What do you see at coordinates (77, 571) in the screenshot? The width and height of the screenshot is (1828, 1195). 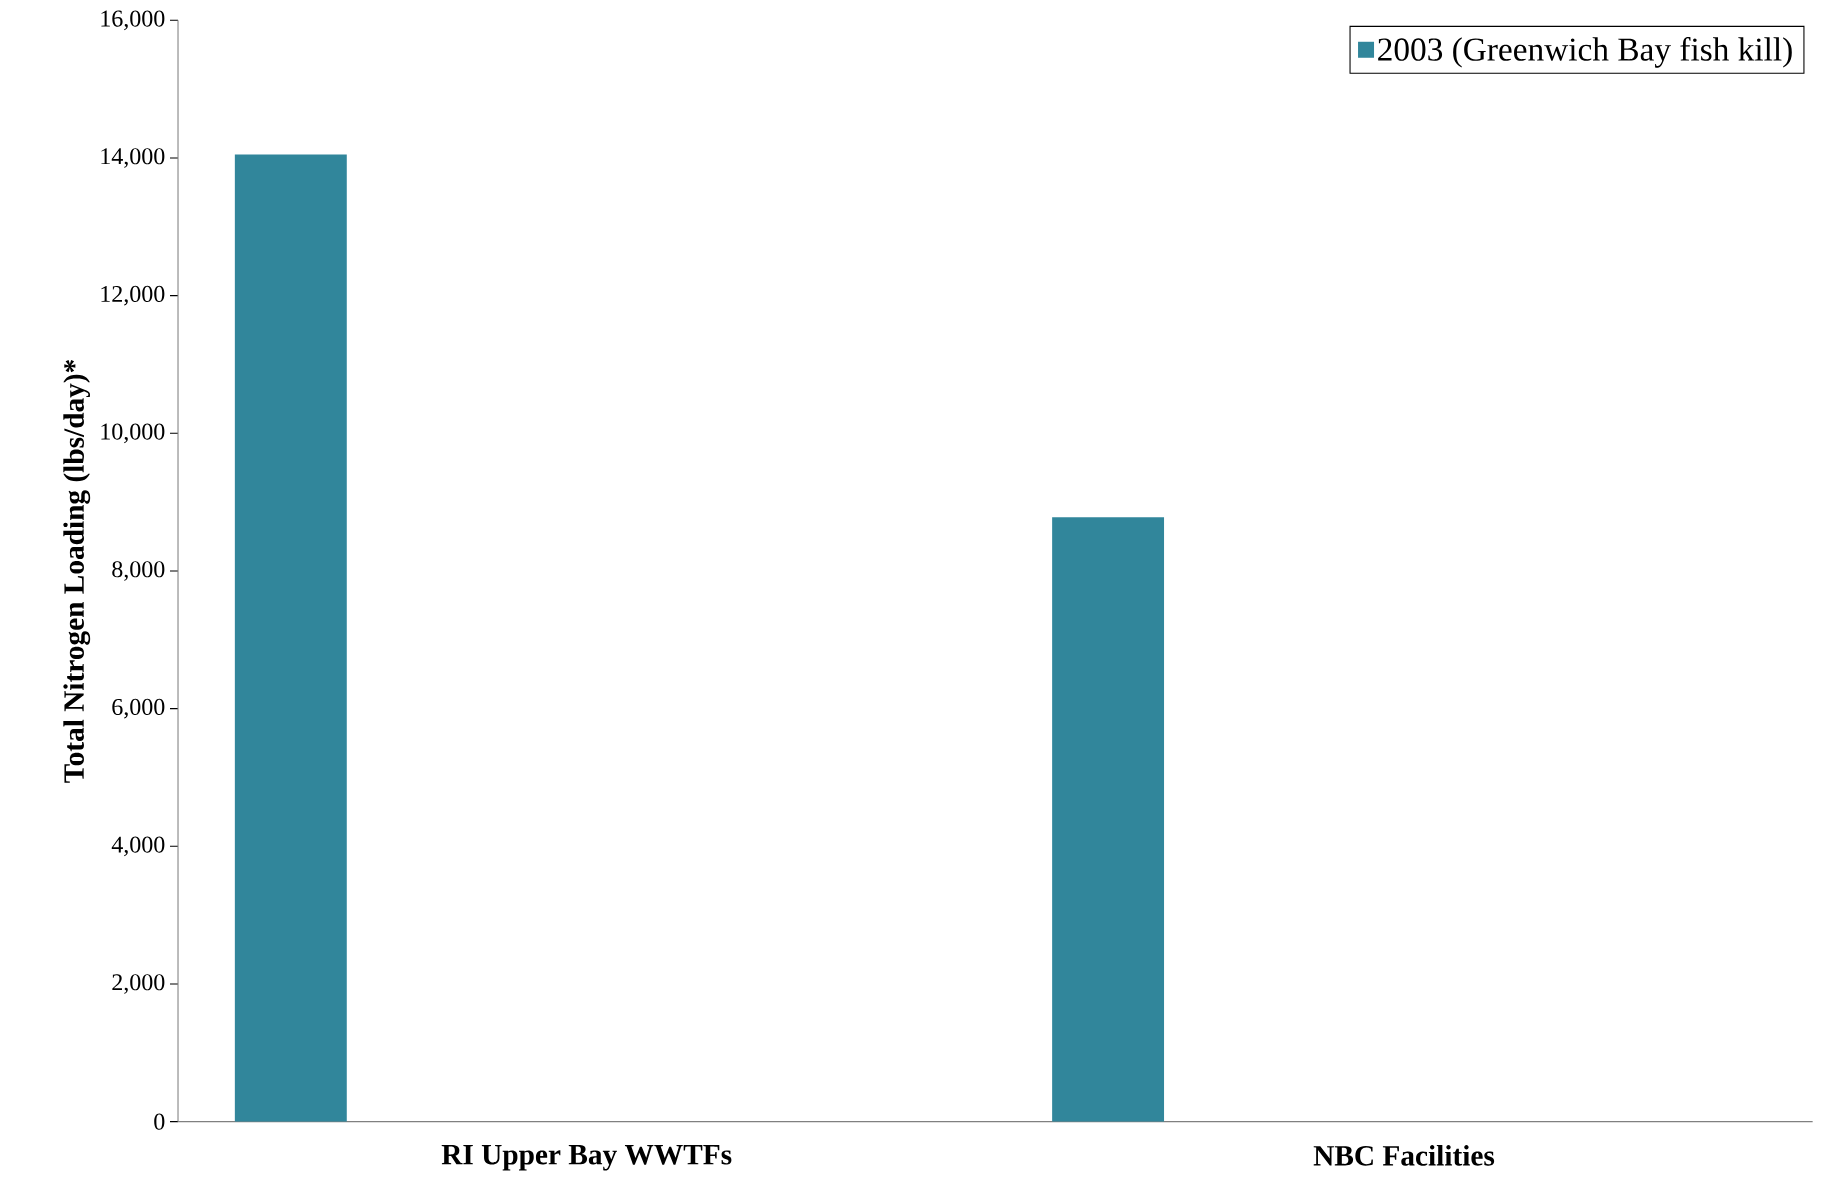 I see `y-axis-title: Total Nitrogen Loading (lbs/day)*` at bounding box center [77, 571].